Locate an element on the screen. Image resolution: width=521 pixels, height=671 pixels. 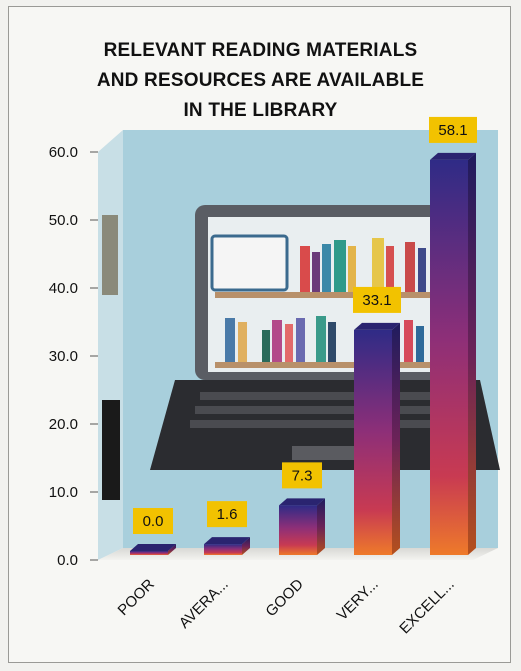
wall-poster is located at coordinates (110, 255).